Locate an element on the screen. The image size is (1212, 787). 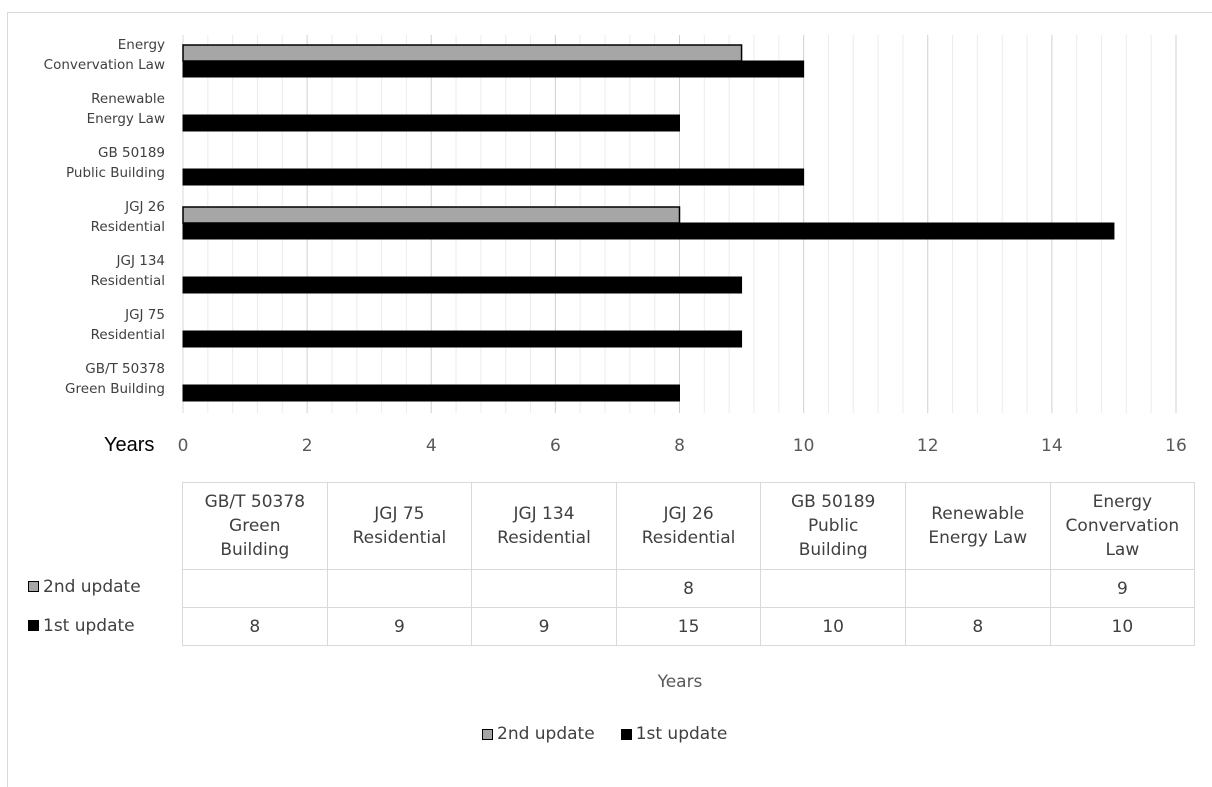
y-category-label-line: GB/T 50378 is located at coordinates (125, 369).